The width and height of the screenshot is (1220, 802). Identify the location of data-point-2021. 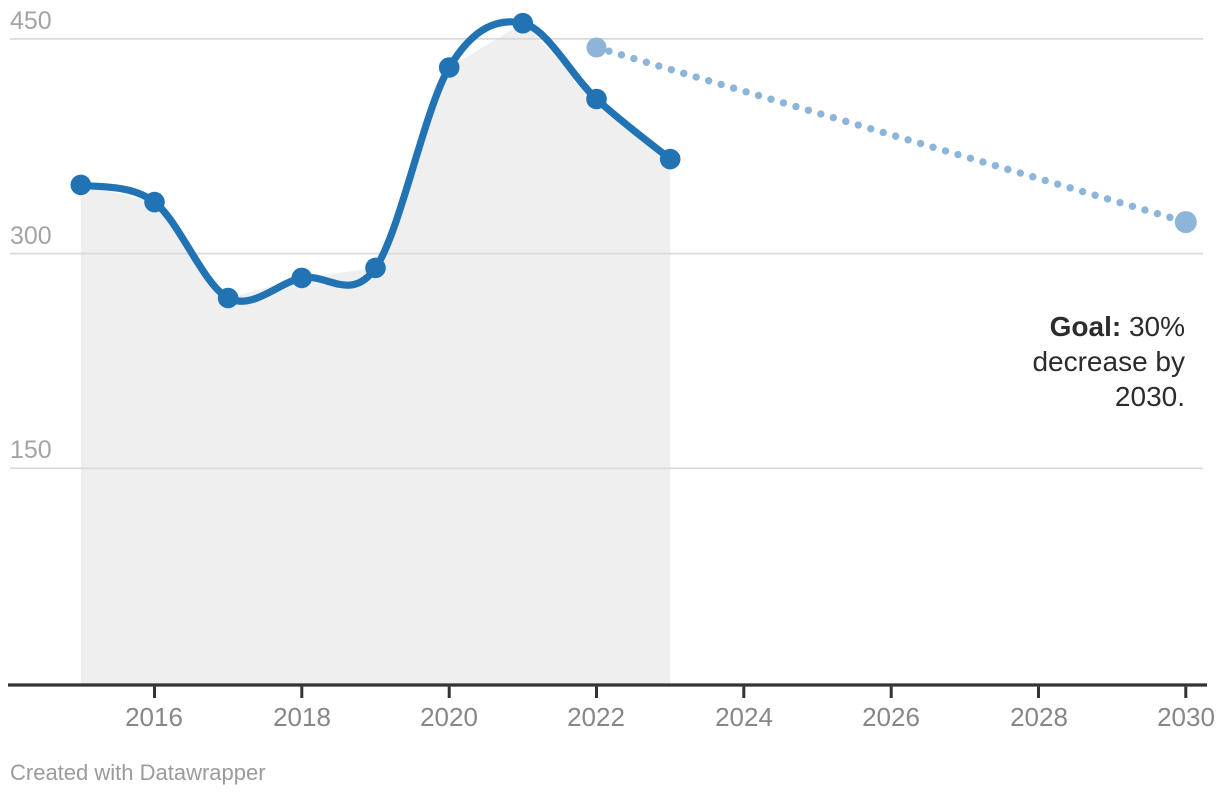
(523, 23).